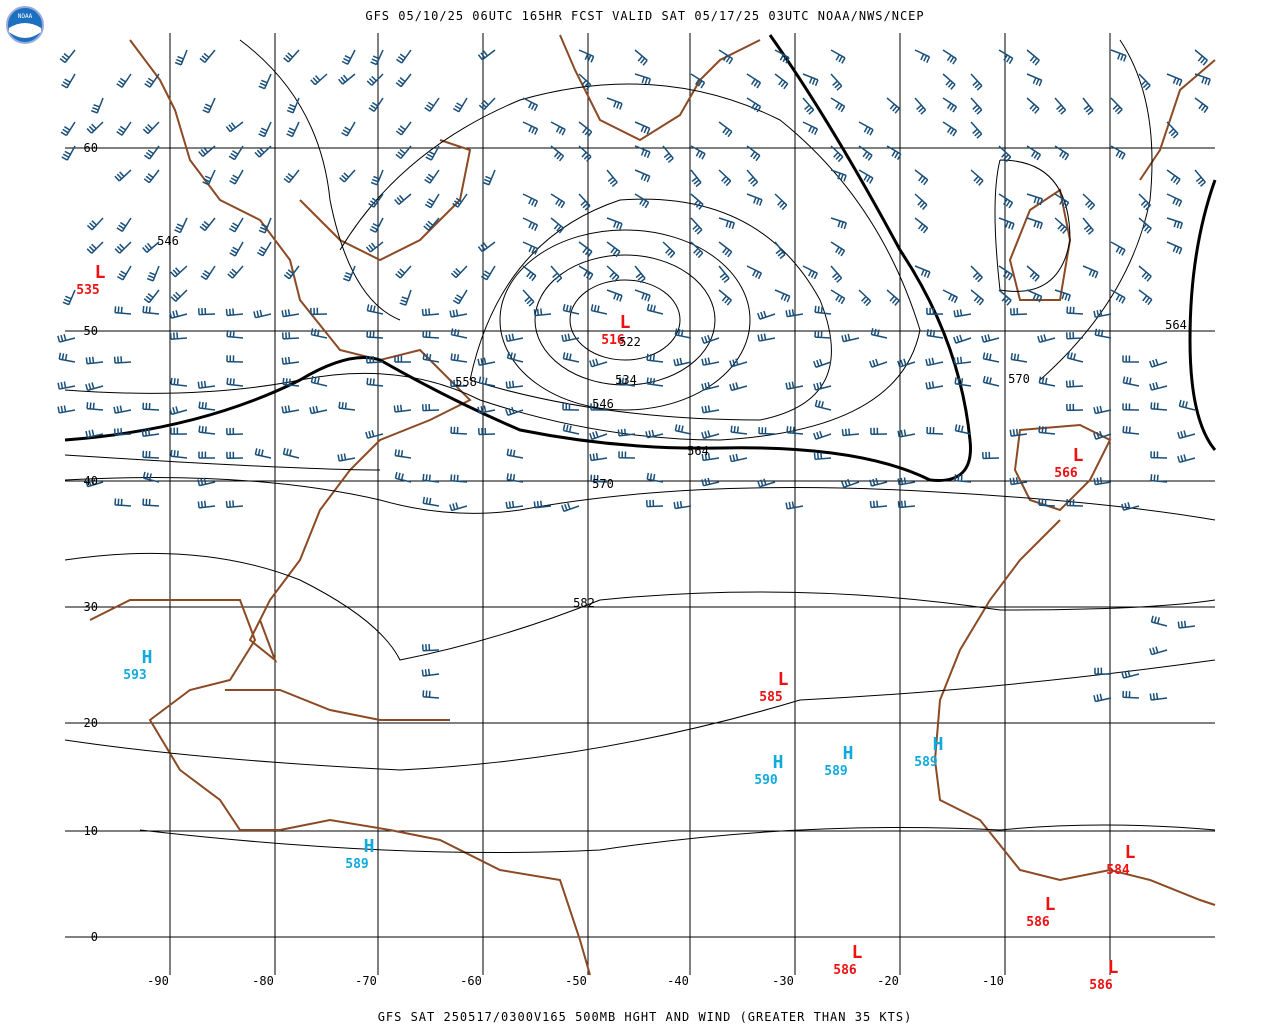  Describe the element at coordinates (25, 16) in the screenshot. I see `logo-text: NOAA` at that location.